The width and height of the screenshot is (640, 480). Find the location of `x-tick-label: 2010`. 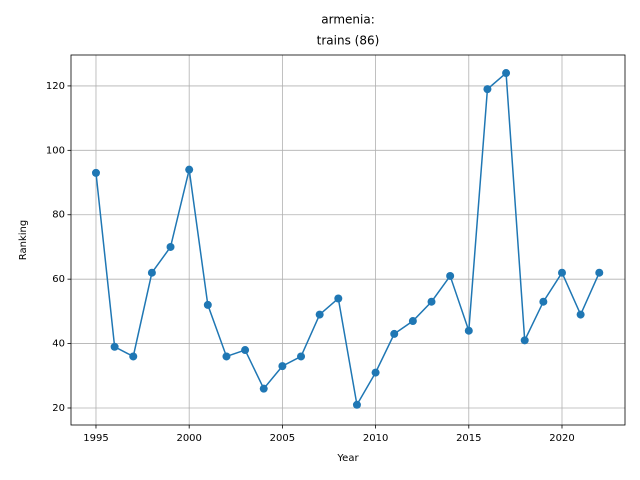

x-tick-label: 2010 is located at coordinates (375, 438).